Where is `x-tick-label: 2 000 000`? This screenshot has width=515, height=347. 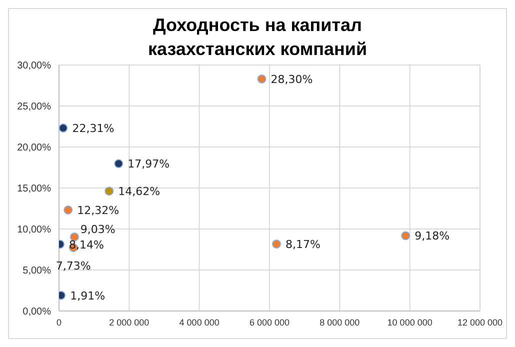 x-tick-label: 2 000 000 is located at coordinates (129, 322).